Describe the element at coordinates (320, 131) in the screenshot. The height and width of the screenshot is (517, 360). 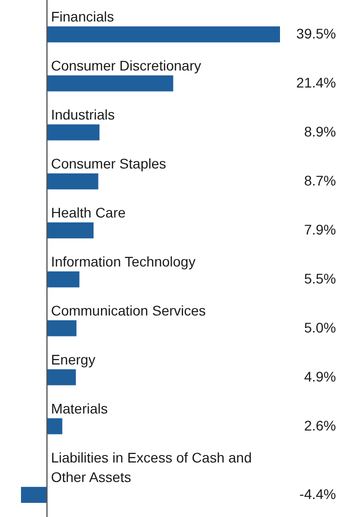
I see `data-label: 8.9%` at that location.